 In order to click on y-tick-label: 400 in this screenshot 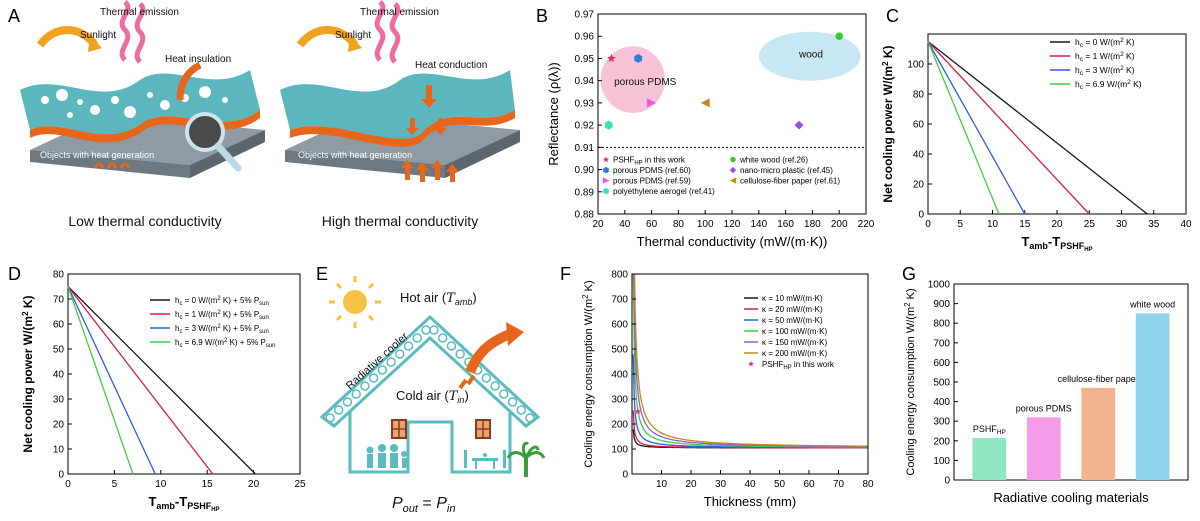, I will do `click(619, 375)`.